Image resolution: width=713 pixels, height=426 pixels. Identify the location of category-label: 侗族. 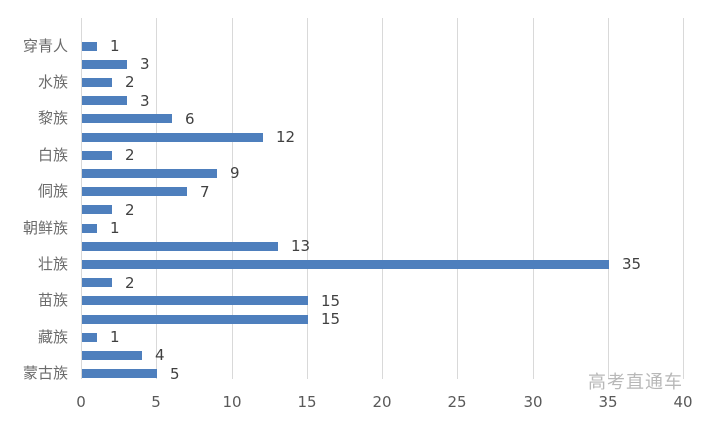
(52, 191).